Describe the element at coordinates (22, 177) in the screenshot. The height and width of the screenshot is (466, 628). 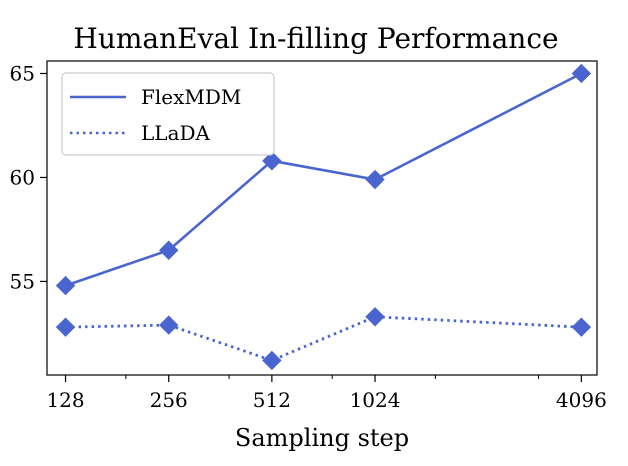
I see `y-tick-label: 60` at that location.